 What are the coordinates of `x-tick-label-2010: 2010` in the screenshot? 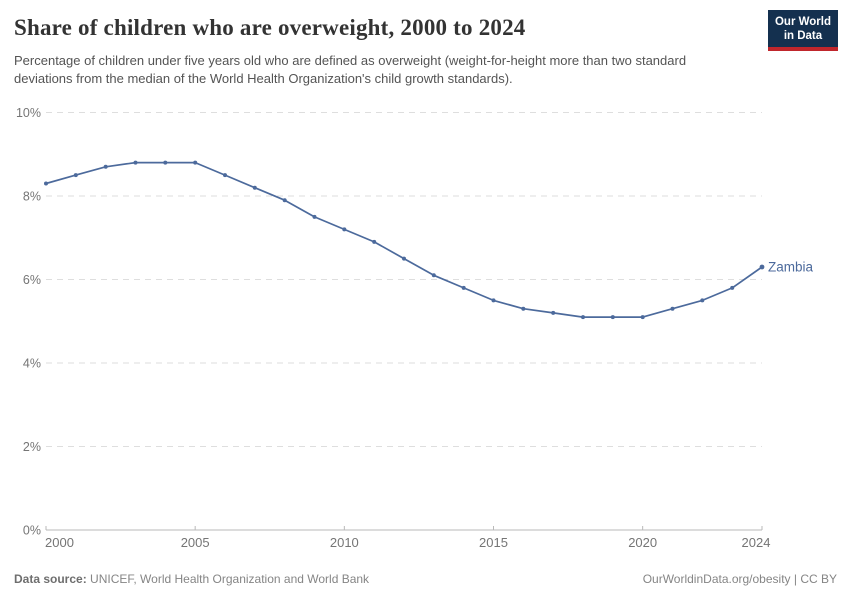 It's located at (344, 542).